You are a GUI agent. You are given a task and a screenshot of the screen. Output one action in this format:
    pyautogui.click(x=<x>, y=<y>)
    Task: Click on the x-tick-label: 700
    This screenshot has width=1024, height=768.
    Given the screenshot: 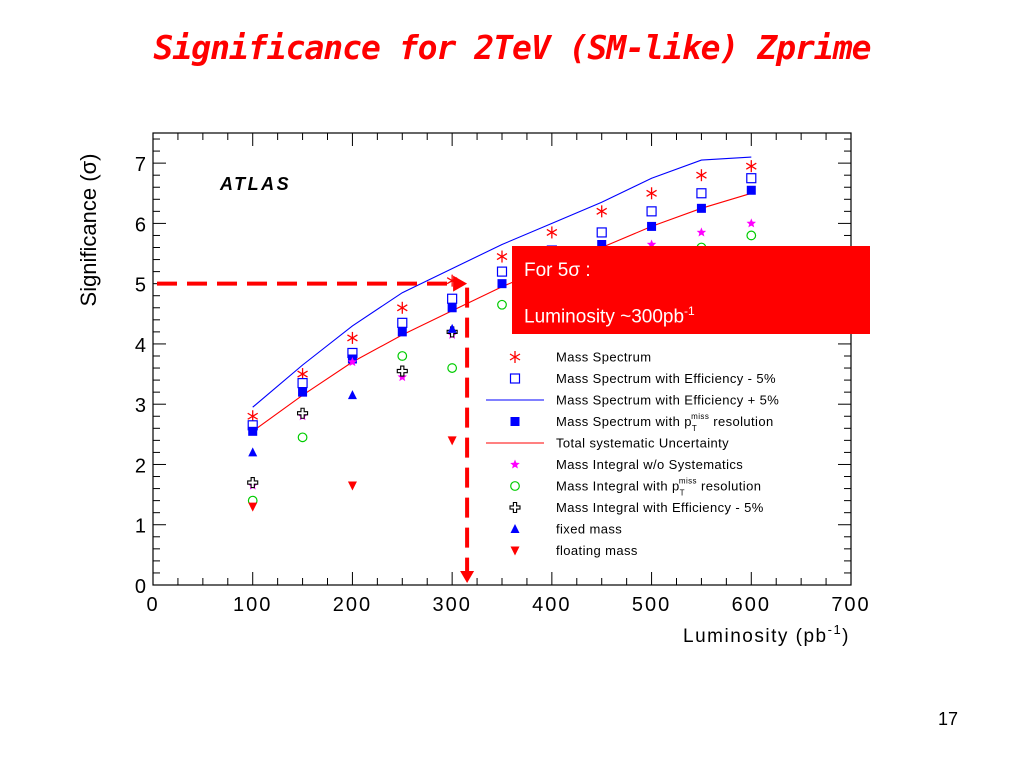 What is the action you would take?
    pyautogui.click(x=850, y=605)
    